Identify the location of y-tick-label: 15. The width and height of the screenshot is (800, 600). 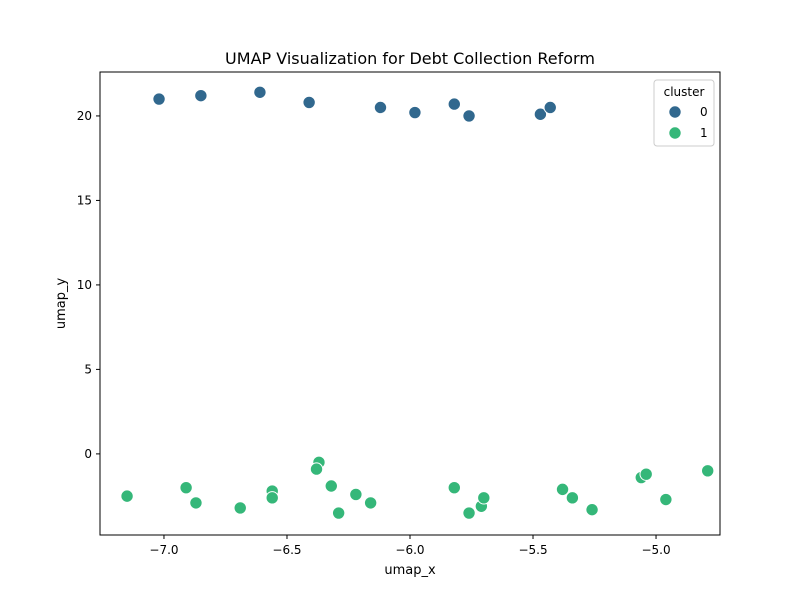
(84, 200).